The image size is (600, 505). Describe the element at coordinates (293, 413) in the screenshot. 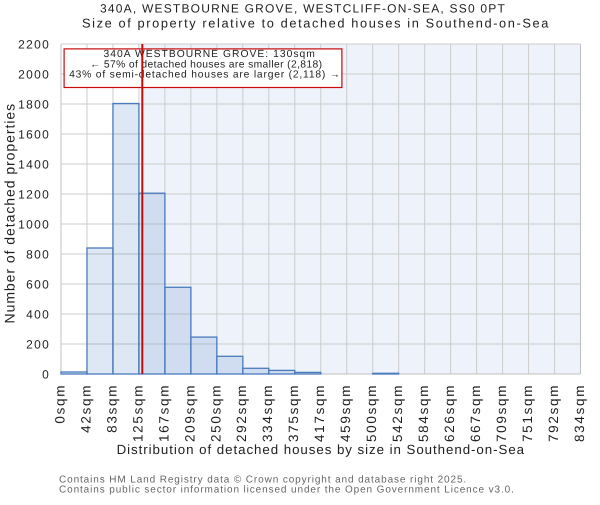

I see `svg-text: 375sqm` at that location.